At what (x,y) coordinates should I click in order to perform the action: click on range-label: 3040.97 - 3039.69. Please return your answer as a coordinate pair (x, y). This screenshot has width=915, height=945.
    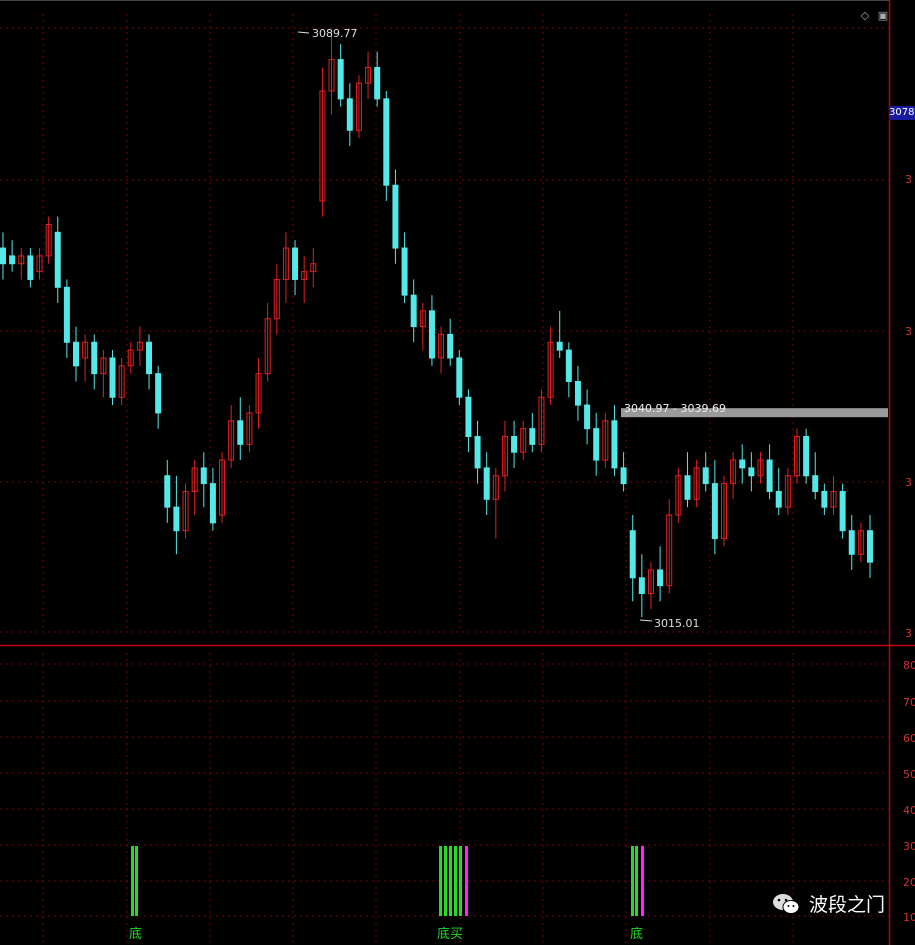
    Looking at the image, I should click on (675, 408).